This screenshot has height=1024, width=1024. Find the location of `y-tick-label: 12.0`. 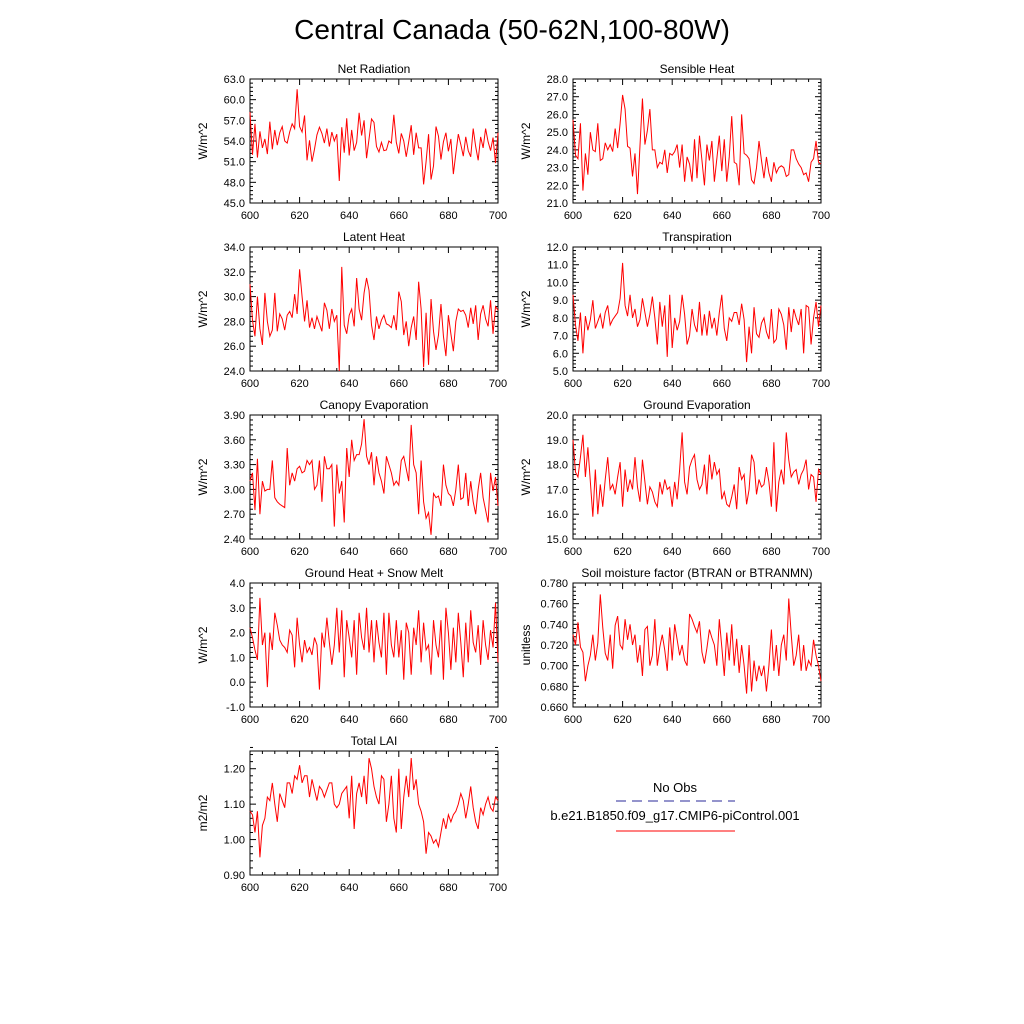

y-tick-label: 12.0 is located at coordinates (557, 248).